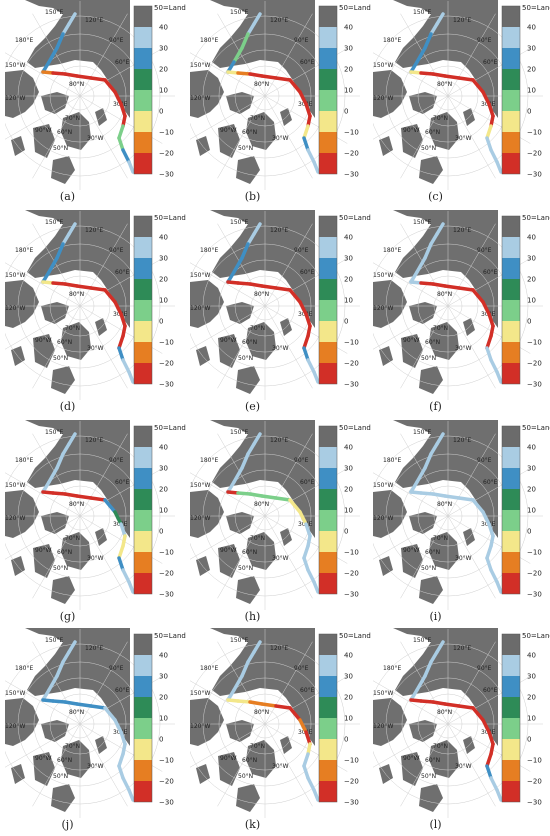  I want to click on colorbar-tick-label: −10, so click(166, 343).